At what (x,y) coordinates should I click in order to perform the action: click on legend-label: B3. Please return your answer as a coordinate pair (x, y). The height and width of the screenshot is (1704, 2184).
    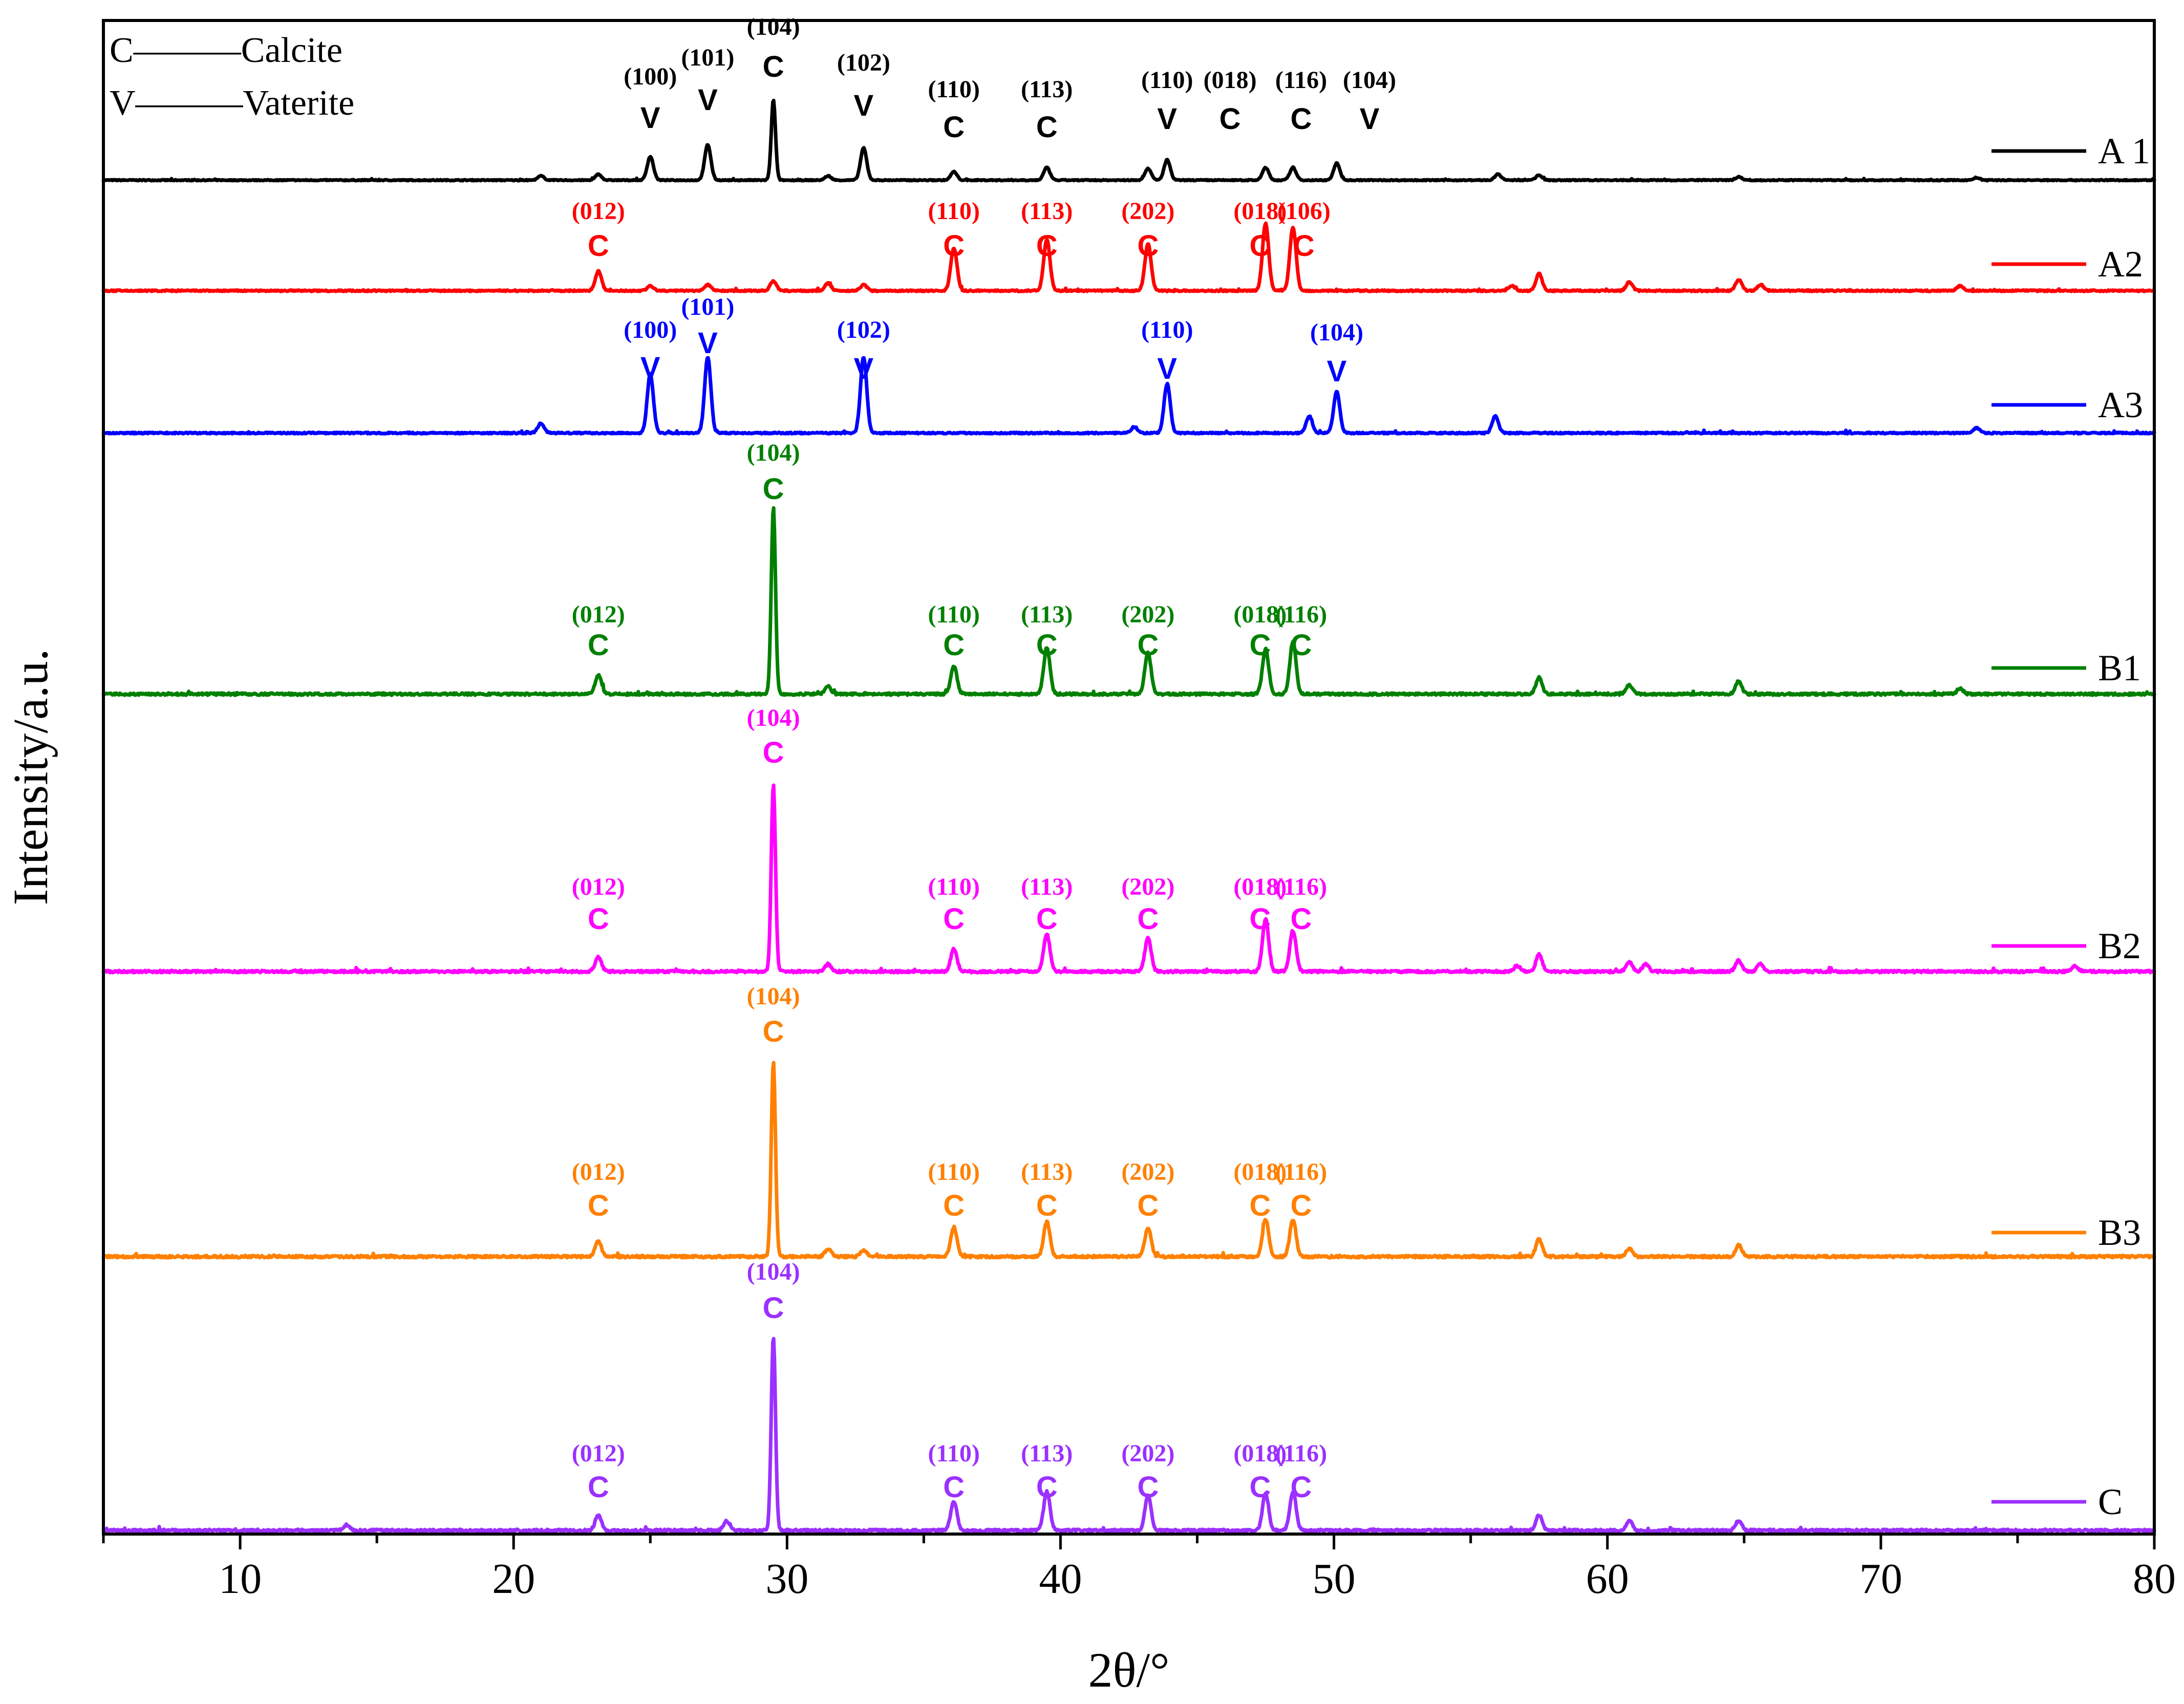
    Looking at the image, I should click on (2119, 1233).